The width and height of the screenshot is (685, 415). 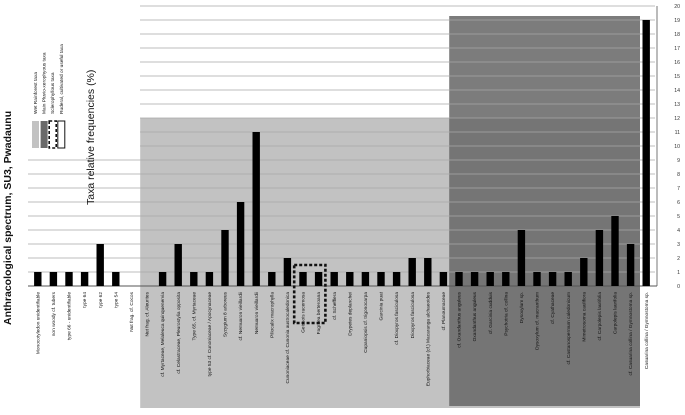 I want to click on x-tick-label: cf. Oxandanthus anguleus, so click(x=460, y=319).